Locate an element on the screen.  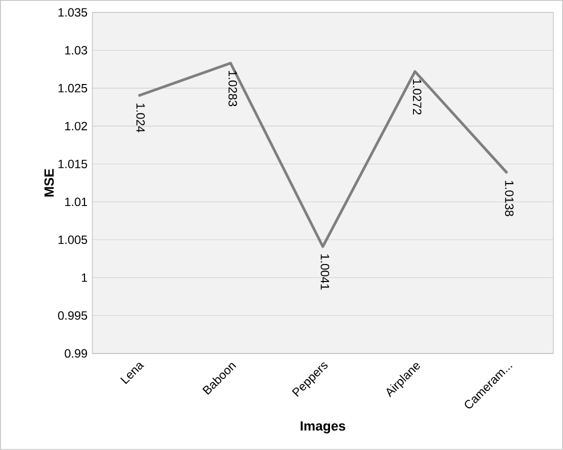
data-label: 1.0272 is located at coordinates (417, 97).